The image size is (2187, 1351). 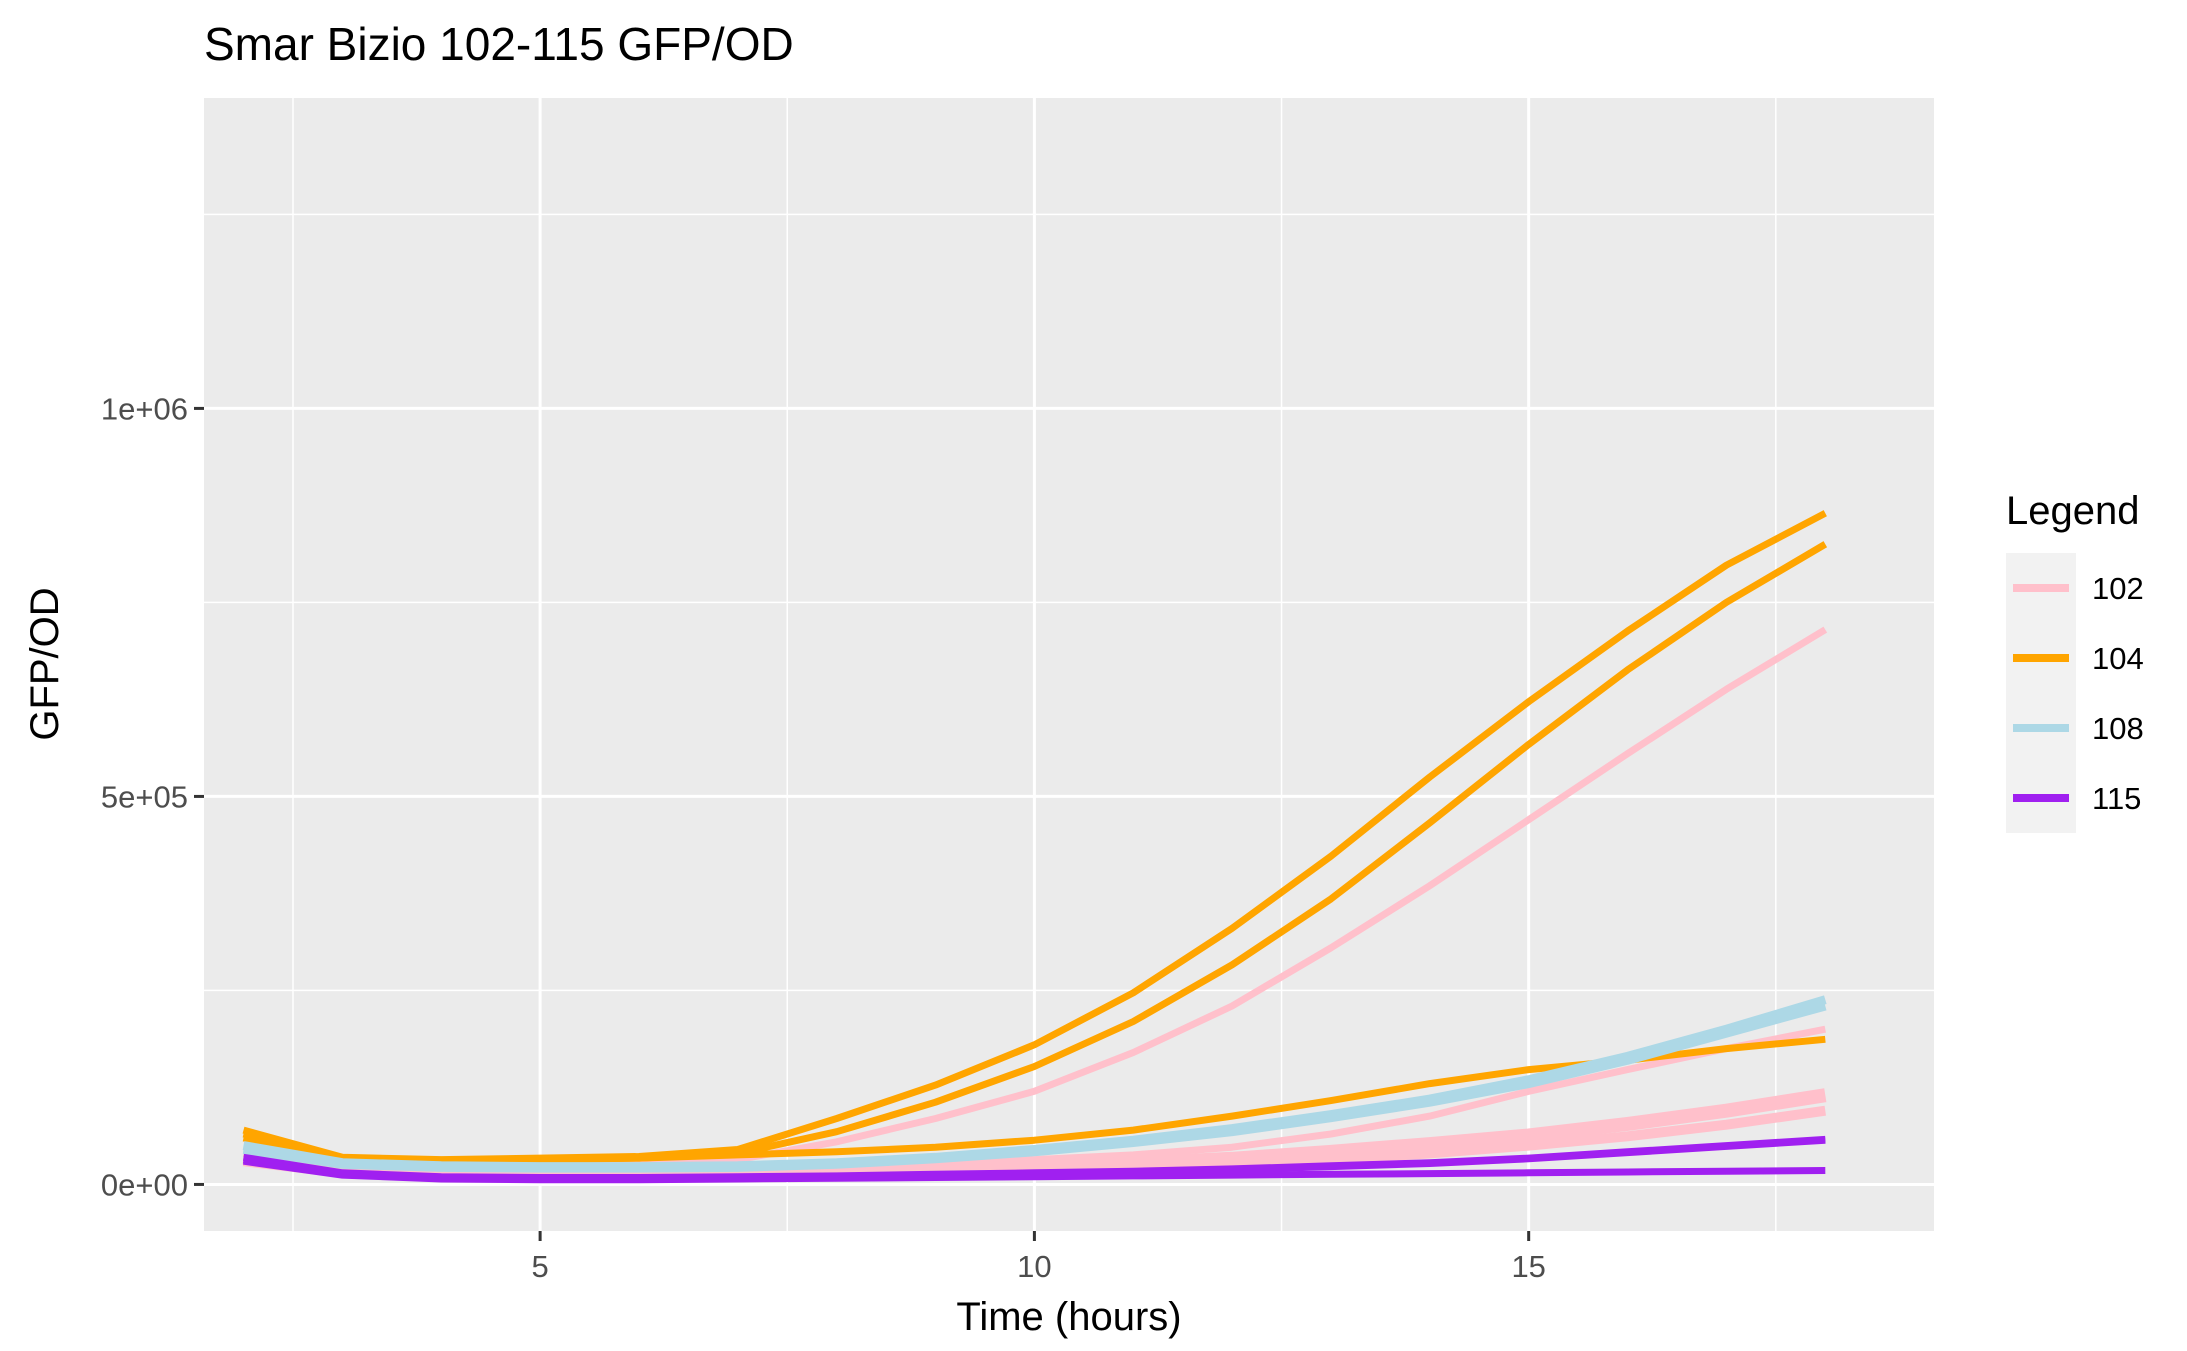 I want to click on legend-label-104: 104, so click(x=2118, y=658).